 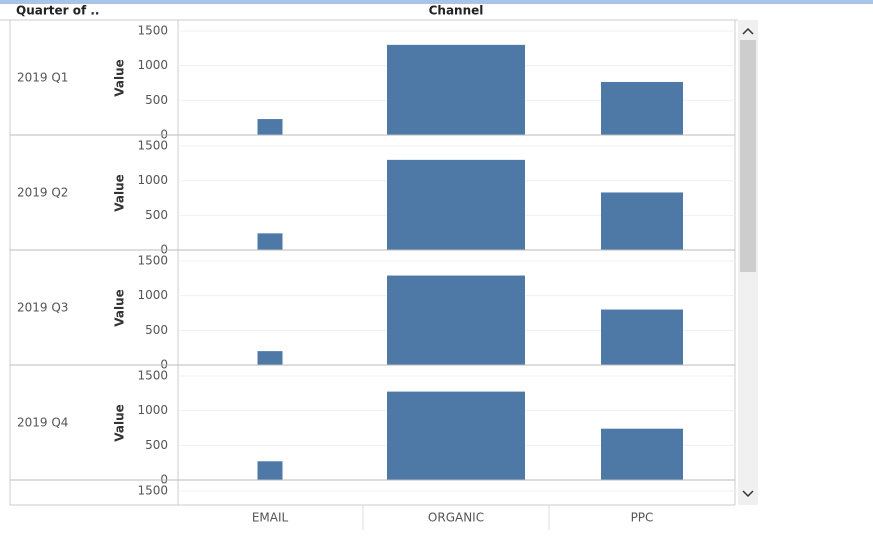 I want to click on scroll-thumb, so click(x=748, y=156).